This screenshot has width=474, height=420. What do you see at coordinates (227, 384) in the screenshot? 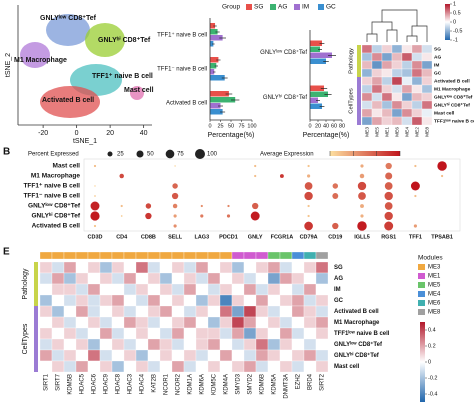
I see `column-label: KDM4A` at bounding box center [227, 384].